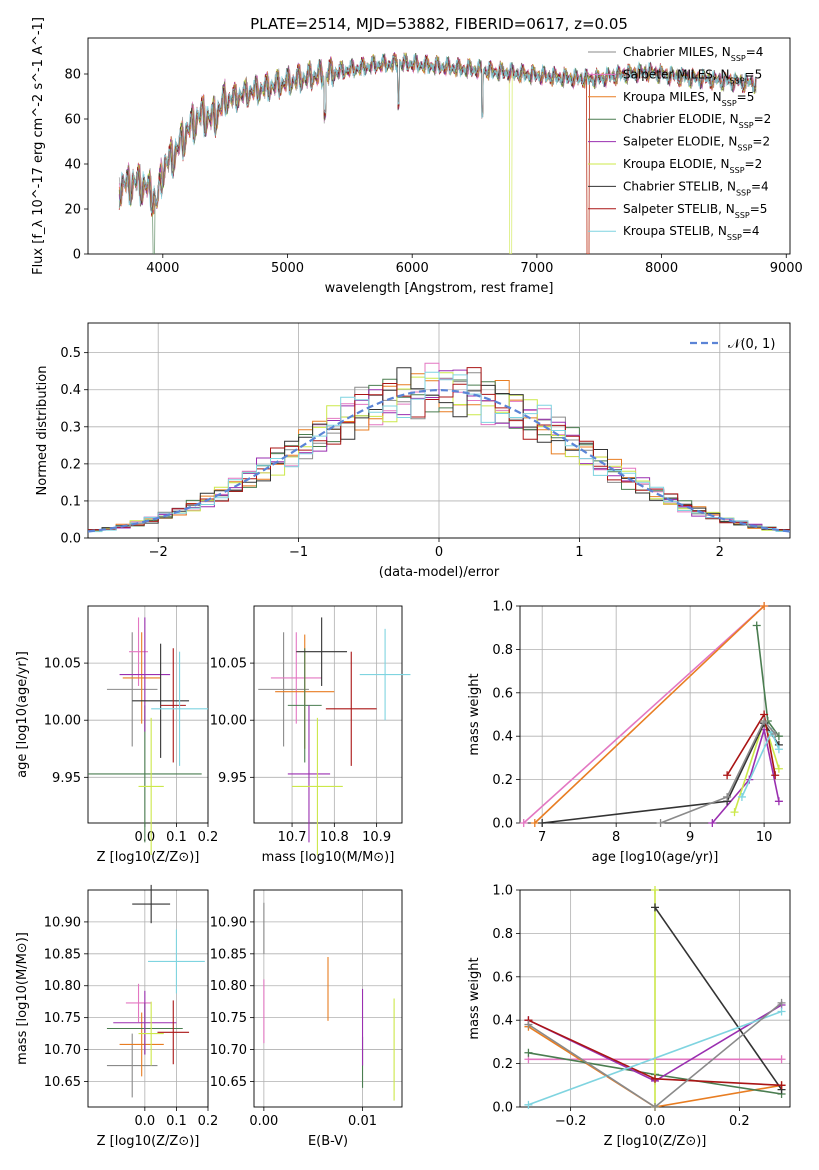  I want to click on x-axis-label: E(B-V), so click(328, 1141).